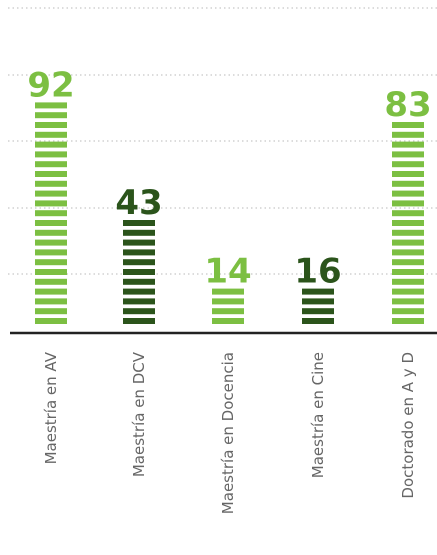 Image resolution: width=437 pixels, height=555 pixels. What do you see at coordinates (138, 203) in the screenshot?
I see `value-label-1: 43` at bounding box center [138, 203].